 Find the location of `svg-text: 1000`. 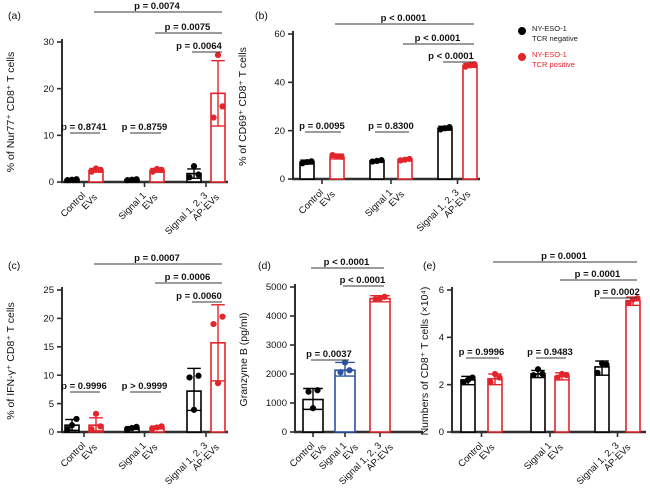

svg-text: 1000 is located at coordinates (276, 403).